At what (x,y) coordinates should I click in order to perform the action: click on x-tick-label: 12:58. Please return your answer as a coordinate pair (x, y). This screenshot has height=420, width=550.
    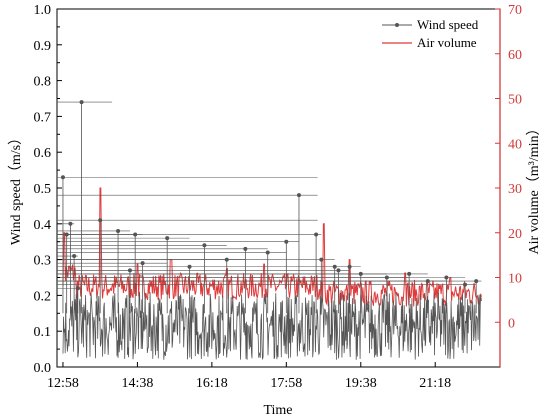
    Looking at the image, I should click on (63, 383).